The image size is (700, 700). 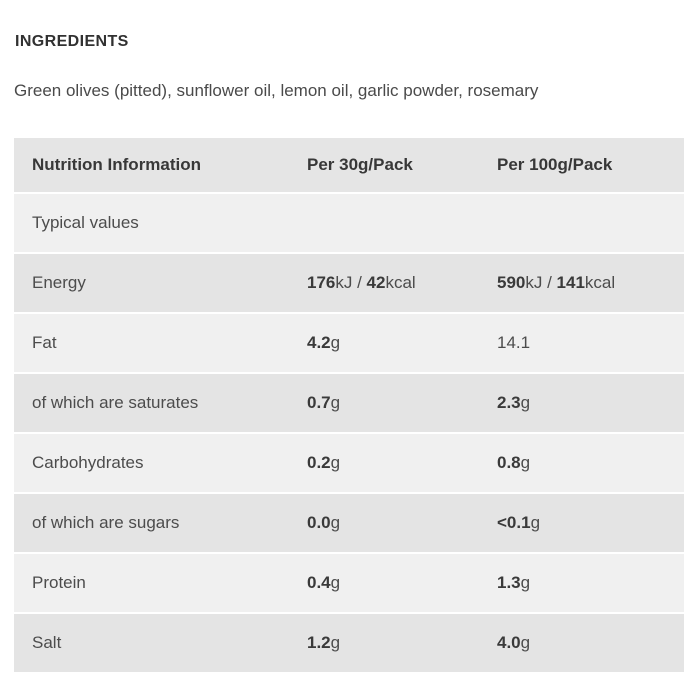 I want to click on value-number: 0.7, so click(x=319, y=402).